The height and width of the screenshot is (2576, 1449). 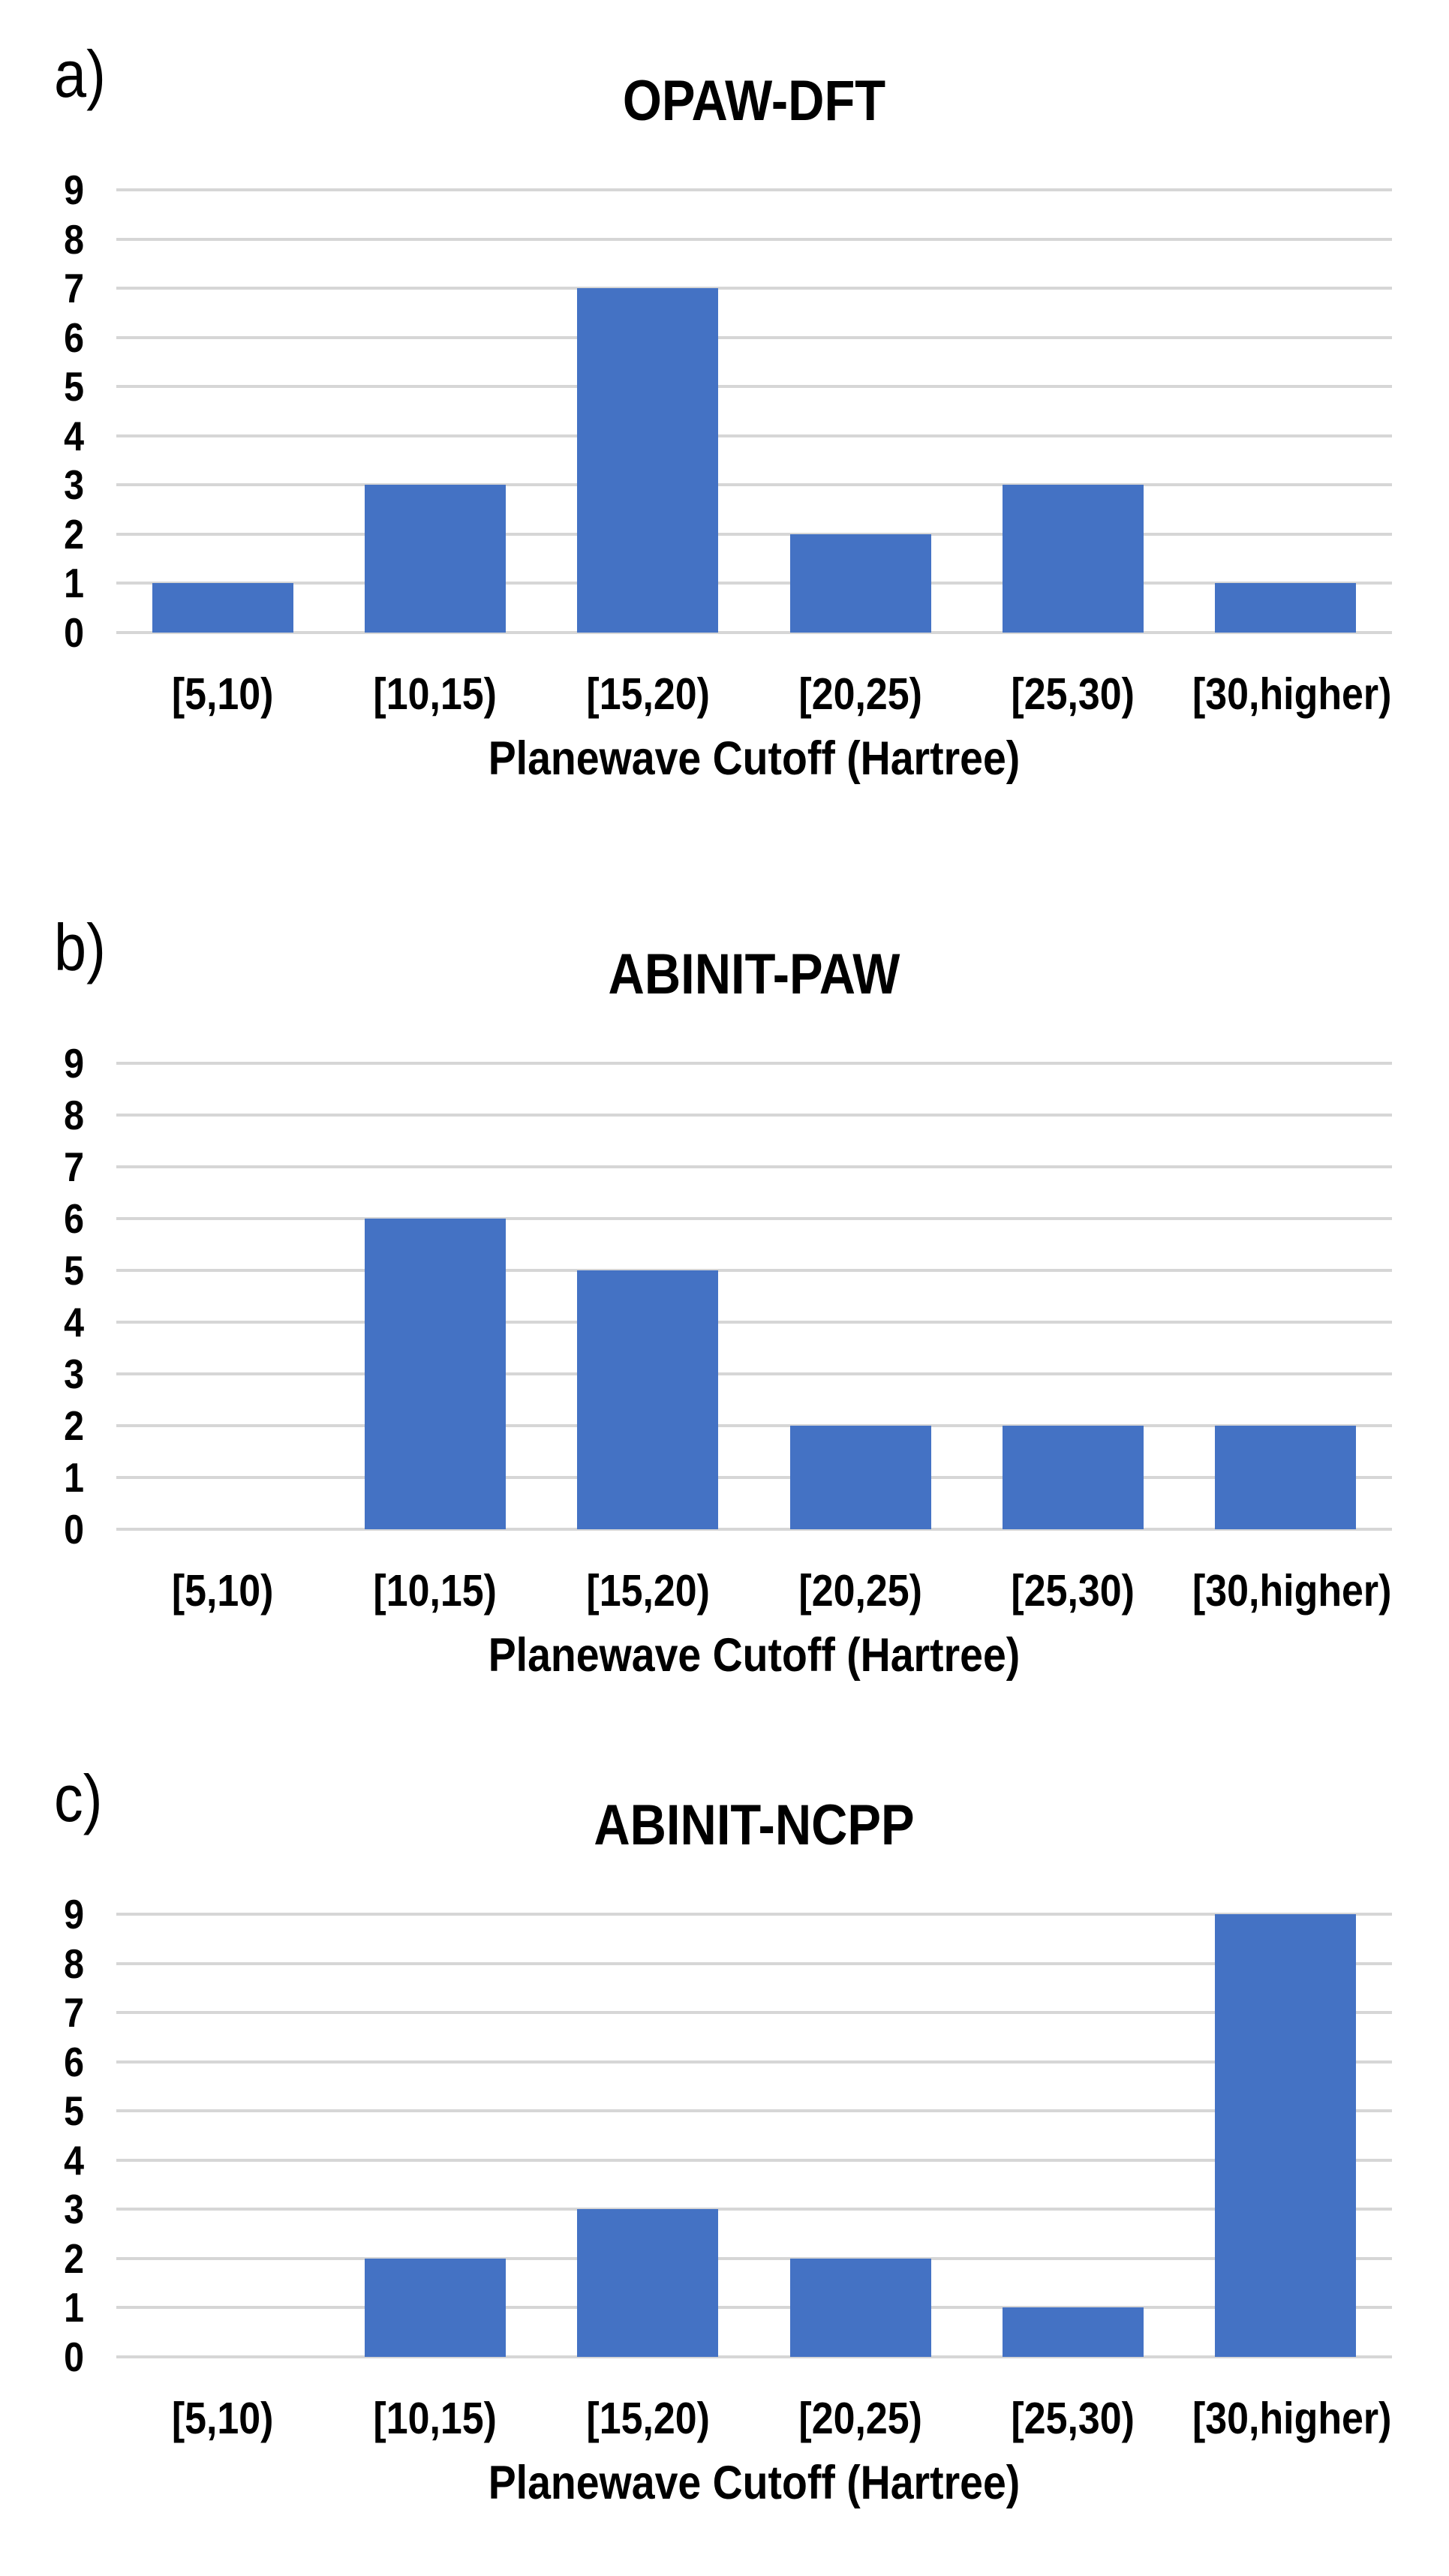 I want to click on chart-title: ABINIT-NCPP, so click(x=754, y=1825).